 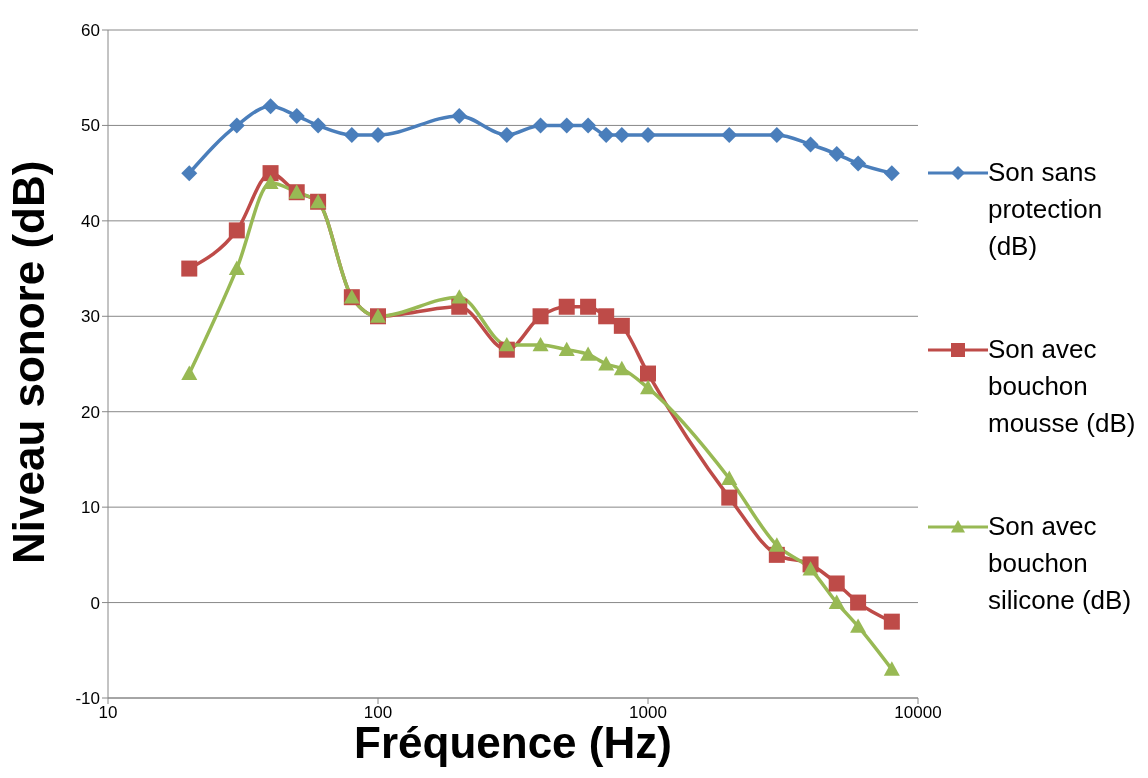 I want to click on y-tick-label: 60, so click(x=90, y=31).